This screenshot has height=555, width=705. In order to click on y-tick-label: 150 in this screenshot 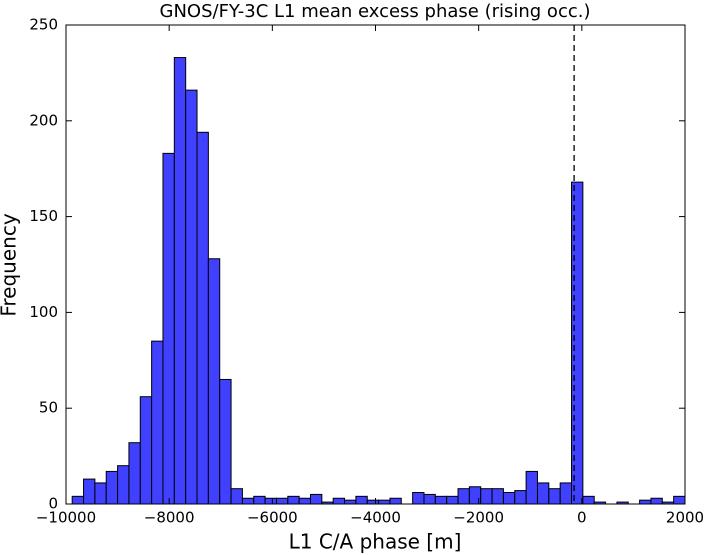, I will do `click(43, 216)`.